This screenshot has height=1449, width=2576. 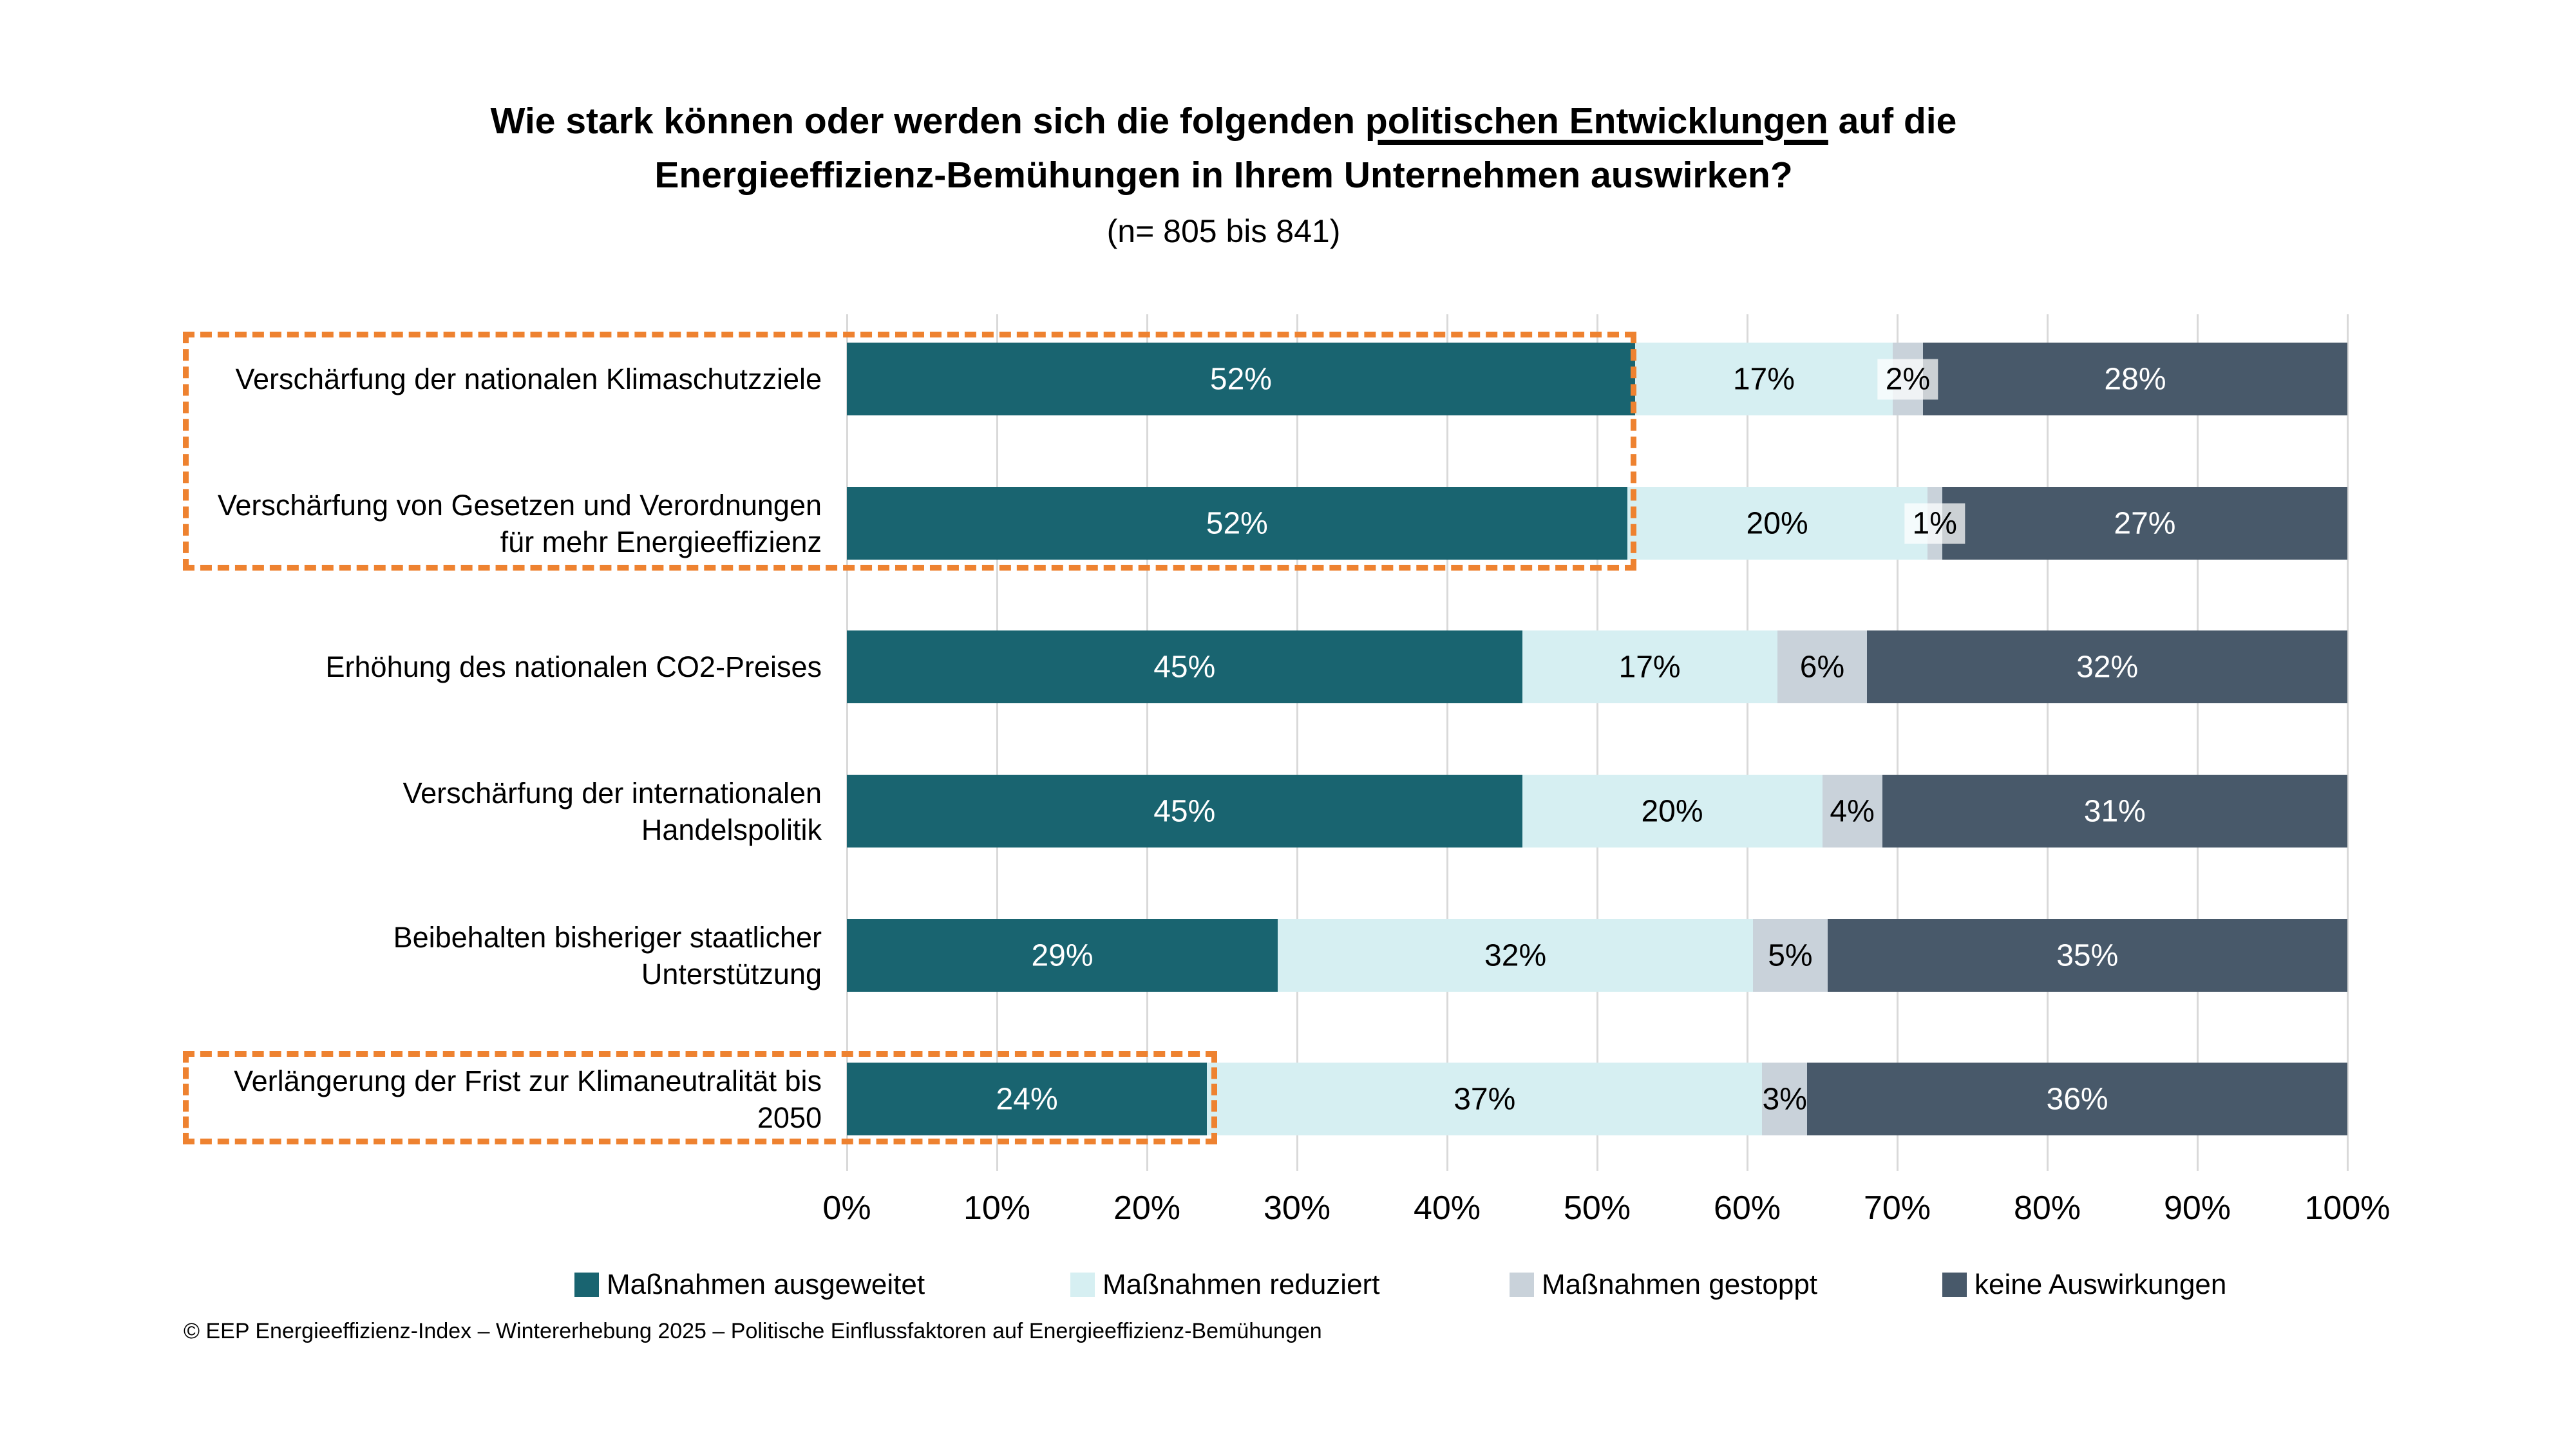 What do you see at coordinates (1747, 1208) in the screenshot?
I see `axis-tick-label: 60%` at bounding box center [1747, 1208].